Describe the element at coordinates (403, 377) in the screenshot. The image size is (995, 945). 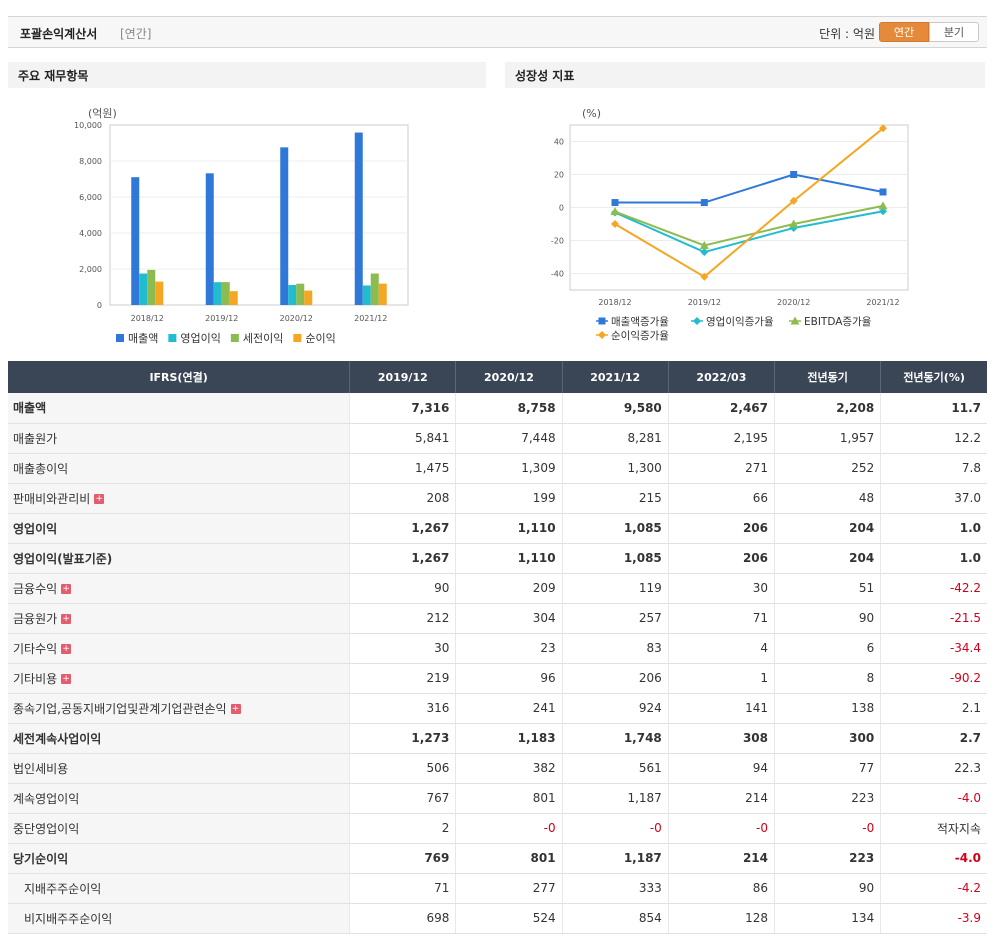
I see `column-header: 2019/12` at that location.